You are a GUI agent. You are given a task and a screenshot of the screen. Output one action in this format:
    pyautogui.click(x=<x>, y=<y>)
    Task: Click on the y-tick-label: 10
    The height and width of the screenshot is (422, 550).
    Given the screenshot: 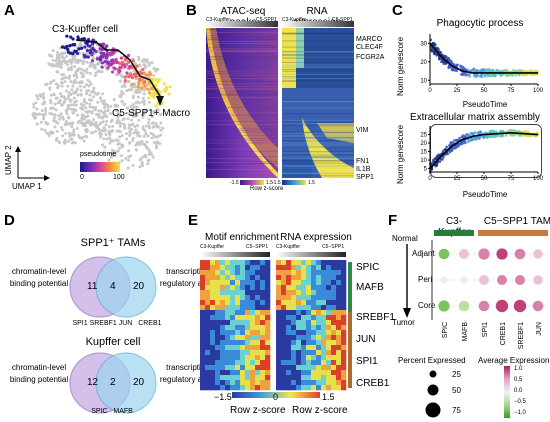 What is the action you would take?
    pyautogui.click(x=423, y=161)
    